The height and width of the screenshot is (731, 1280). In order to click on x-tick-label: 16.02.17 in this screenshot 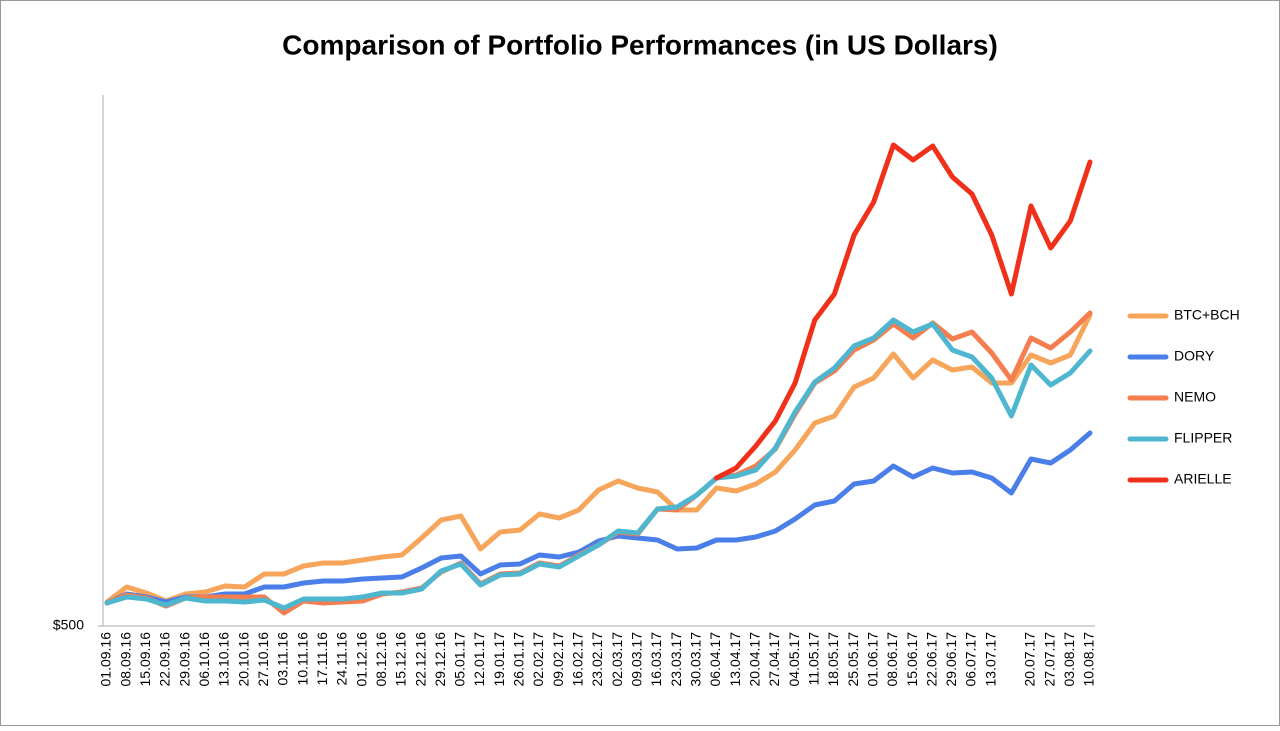, I will do `click(578, 659)`.